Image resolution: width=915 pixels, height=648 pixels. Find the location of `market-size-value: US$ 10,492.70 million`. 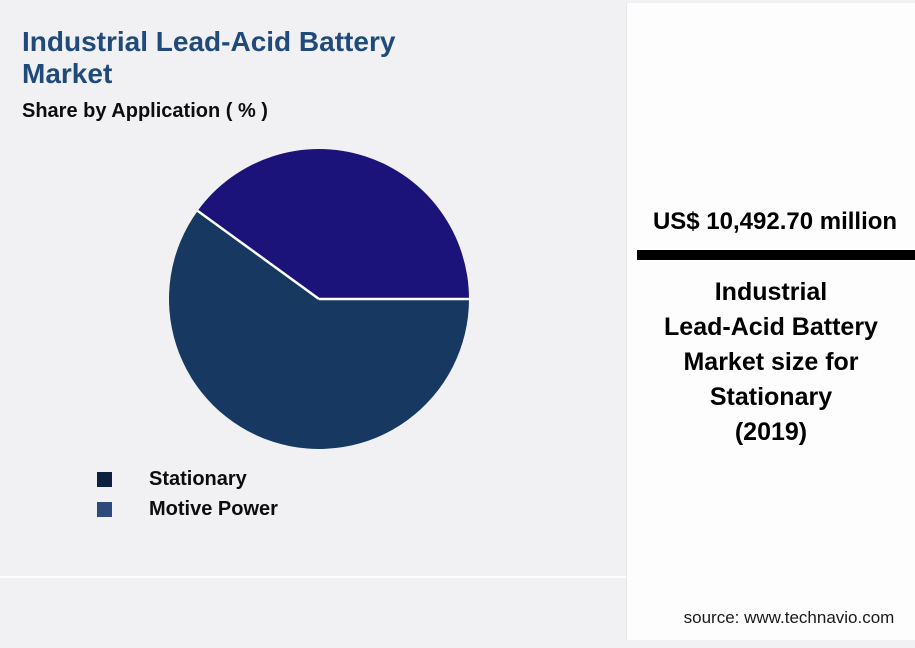

market-size-value: US$ 10,492.70 million is located at coordinates (775, 221).